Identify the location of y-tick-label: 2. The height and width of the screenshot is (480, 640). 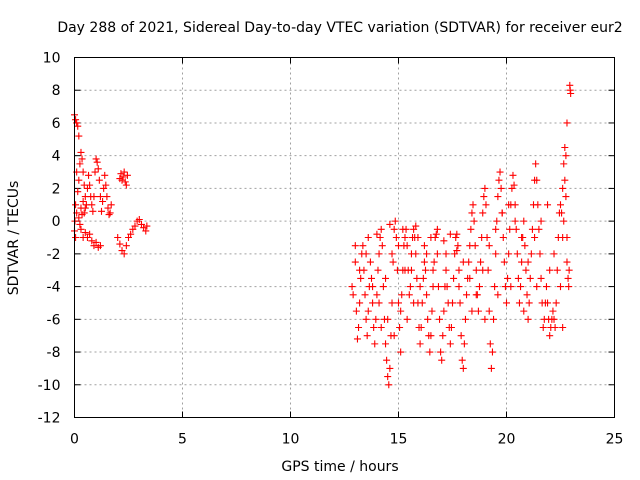
(56, 189).